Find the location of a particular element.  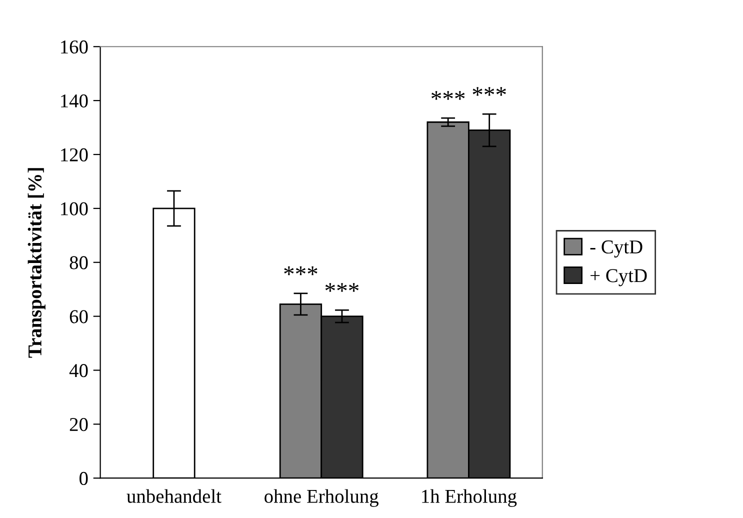

x-tick-label: unbehandelt is located at coordinates (174, 496).